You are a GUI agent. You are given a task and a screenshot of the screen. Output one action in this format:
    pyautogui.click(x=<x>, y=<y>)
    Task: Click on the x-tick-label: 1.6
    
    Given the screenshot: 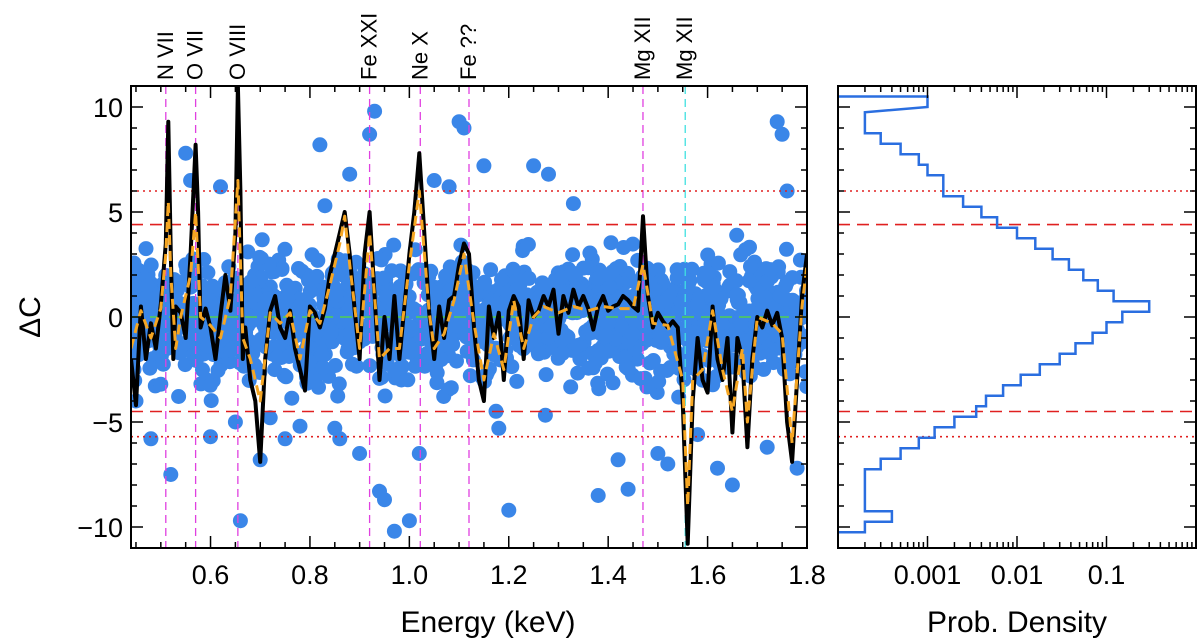 What is the action you would take?
    pyautogui.click(x=708, y=575)
    